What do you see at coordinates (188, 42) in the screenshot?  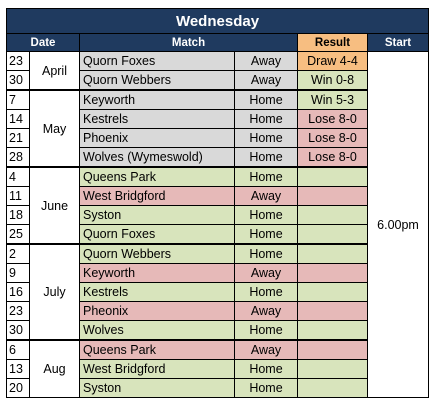 I see `match-header: Match` at bounding box center [188, 42].